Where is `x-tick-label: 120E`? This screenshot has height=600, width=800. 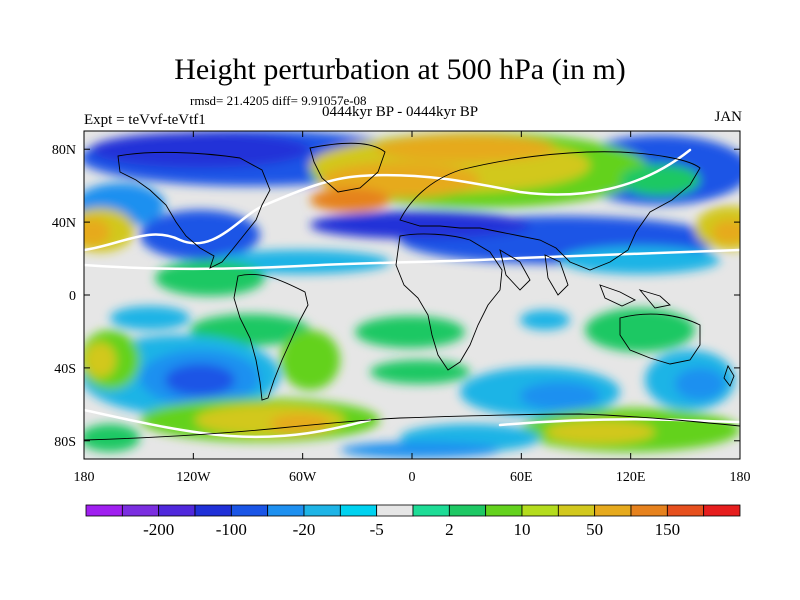
x-tick-label: 120E is located at coordinates (631, 477).